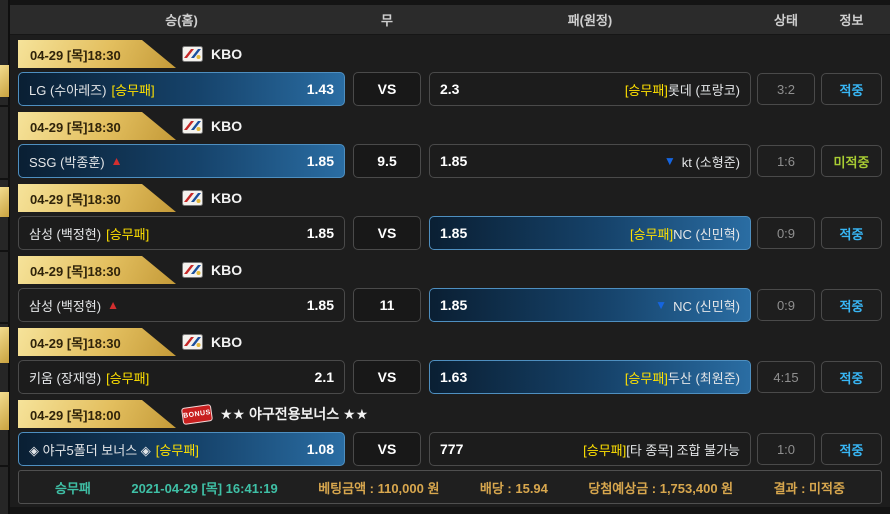 Image resolution: width=890 pixels, height=514 pixels. Describe the element at coordinates (177, 450) in the screenshot. I see `home-bet-type-tag: [승무패]` at that location.